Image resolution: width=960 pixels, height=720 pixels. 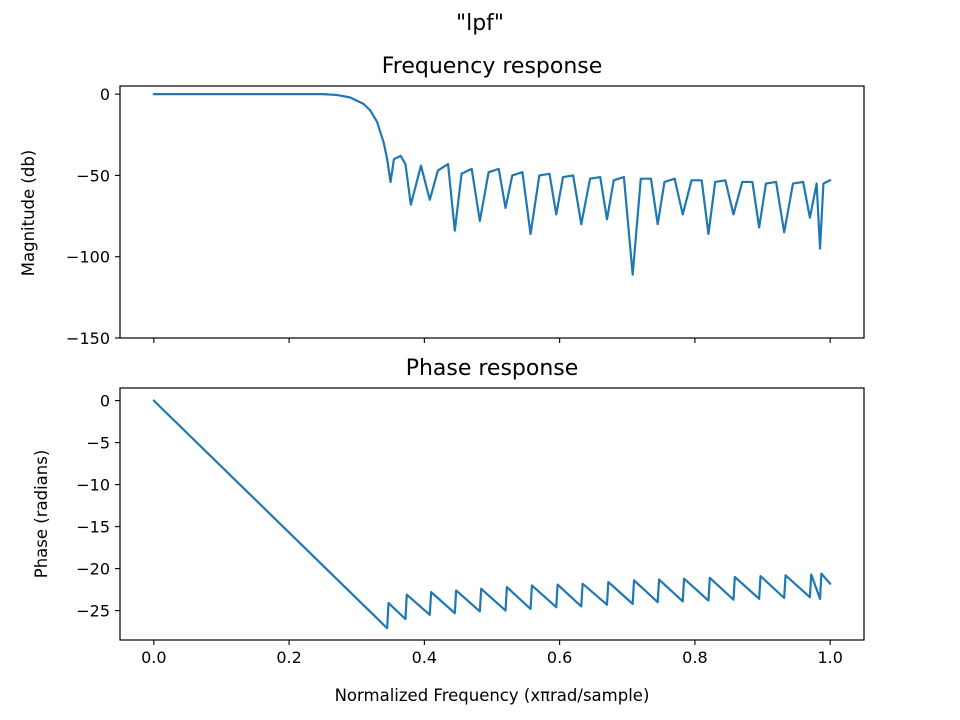 What do you see at coordinates (492, 695) in the screenshot?
I see `phase-x-axis-label: Normalized Frequency (xπrad/sample)` at bounding box center [492, 695].